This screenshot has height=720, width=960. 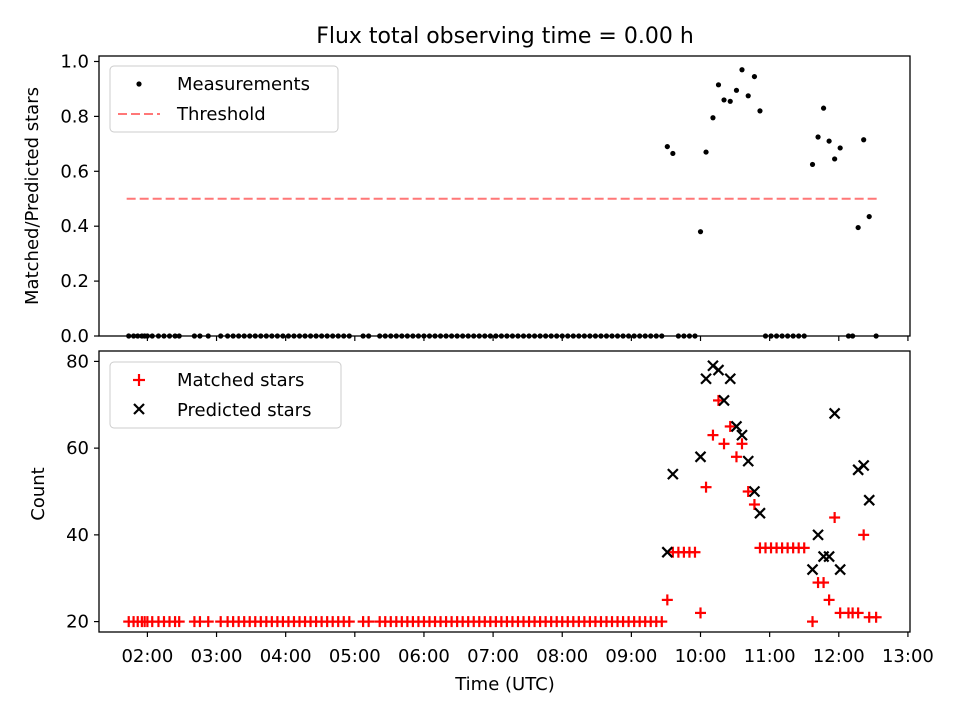 I want to click on x-tick-label: 05:00, so click(x=355, y=656).